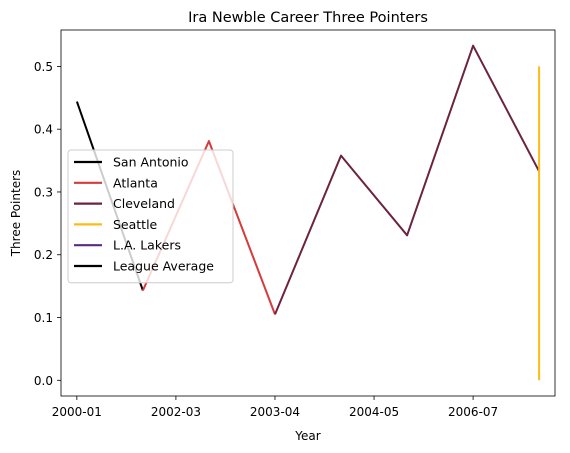 Image resolution: width=570 pixels, height=453 pixels. What do you see at coordinates (374, 412) in the screenshot?
I see `x-tick-label: 2004-05` at bounding box center [374, 412].